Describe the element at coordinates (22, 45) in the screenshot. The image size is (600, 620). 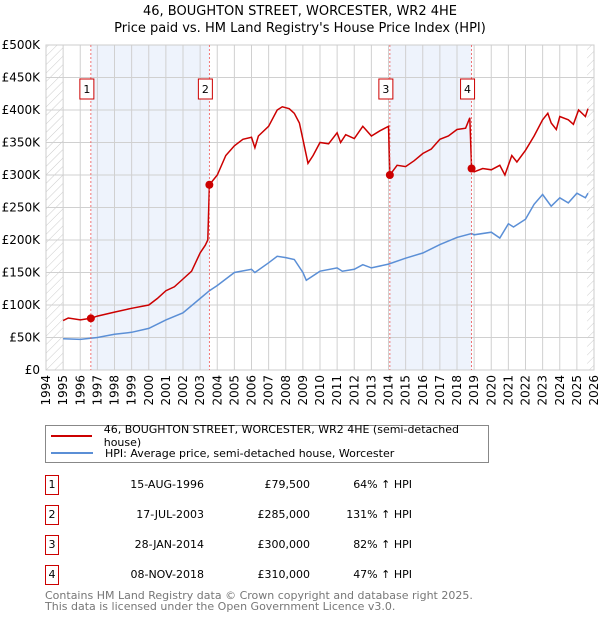
I see `y-tick-label: £500K` at that location.